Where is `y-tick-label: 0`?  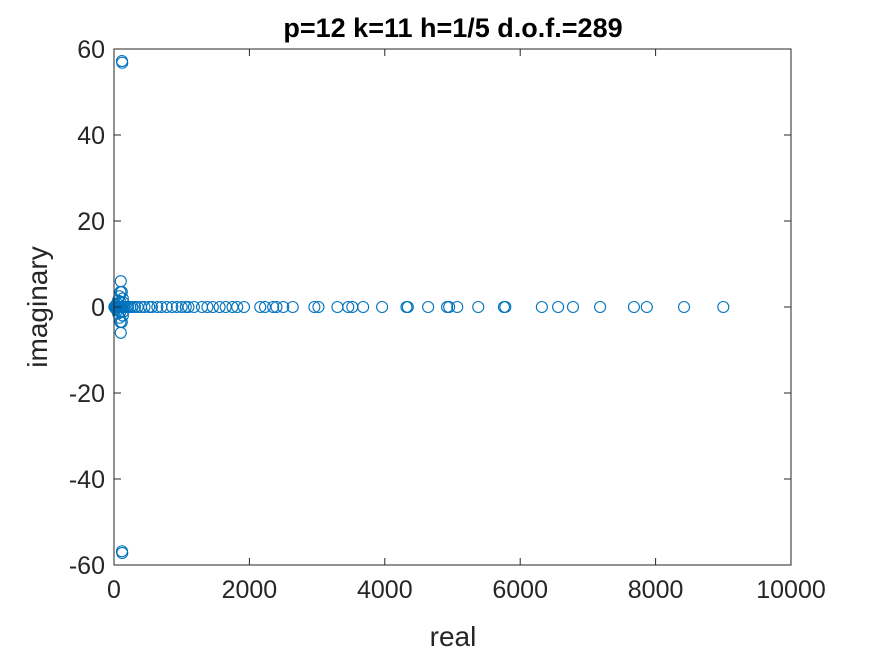 y-tick-label: 0 is located at coordinates (98, 308).